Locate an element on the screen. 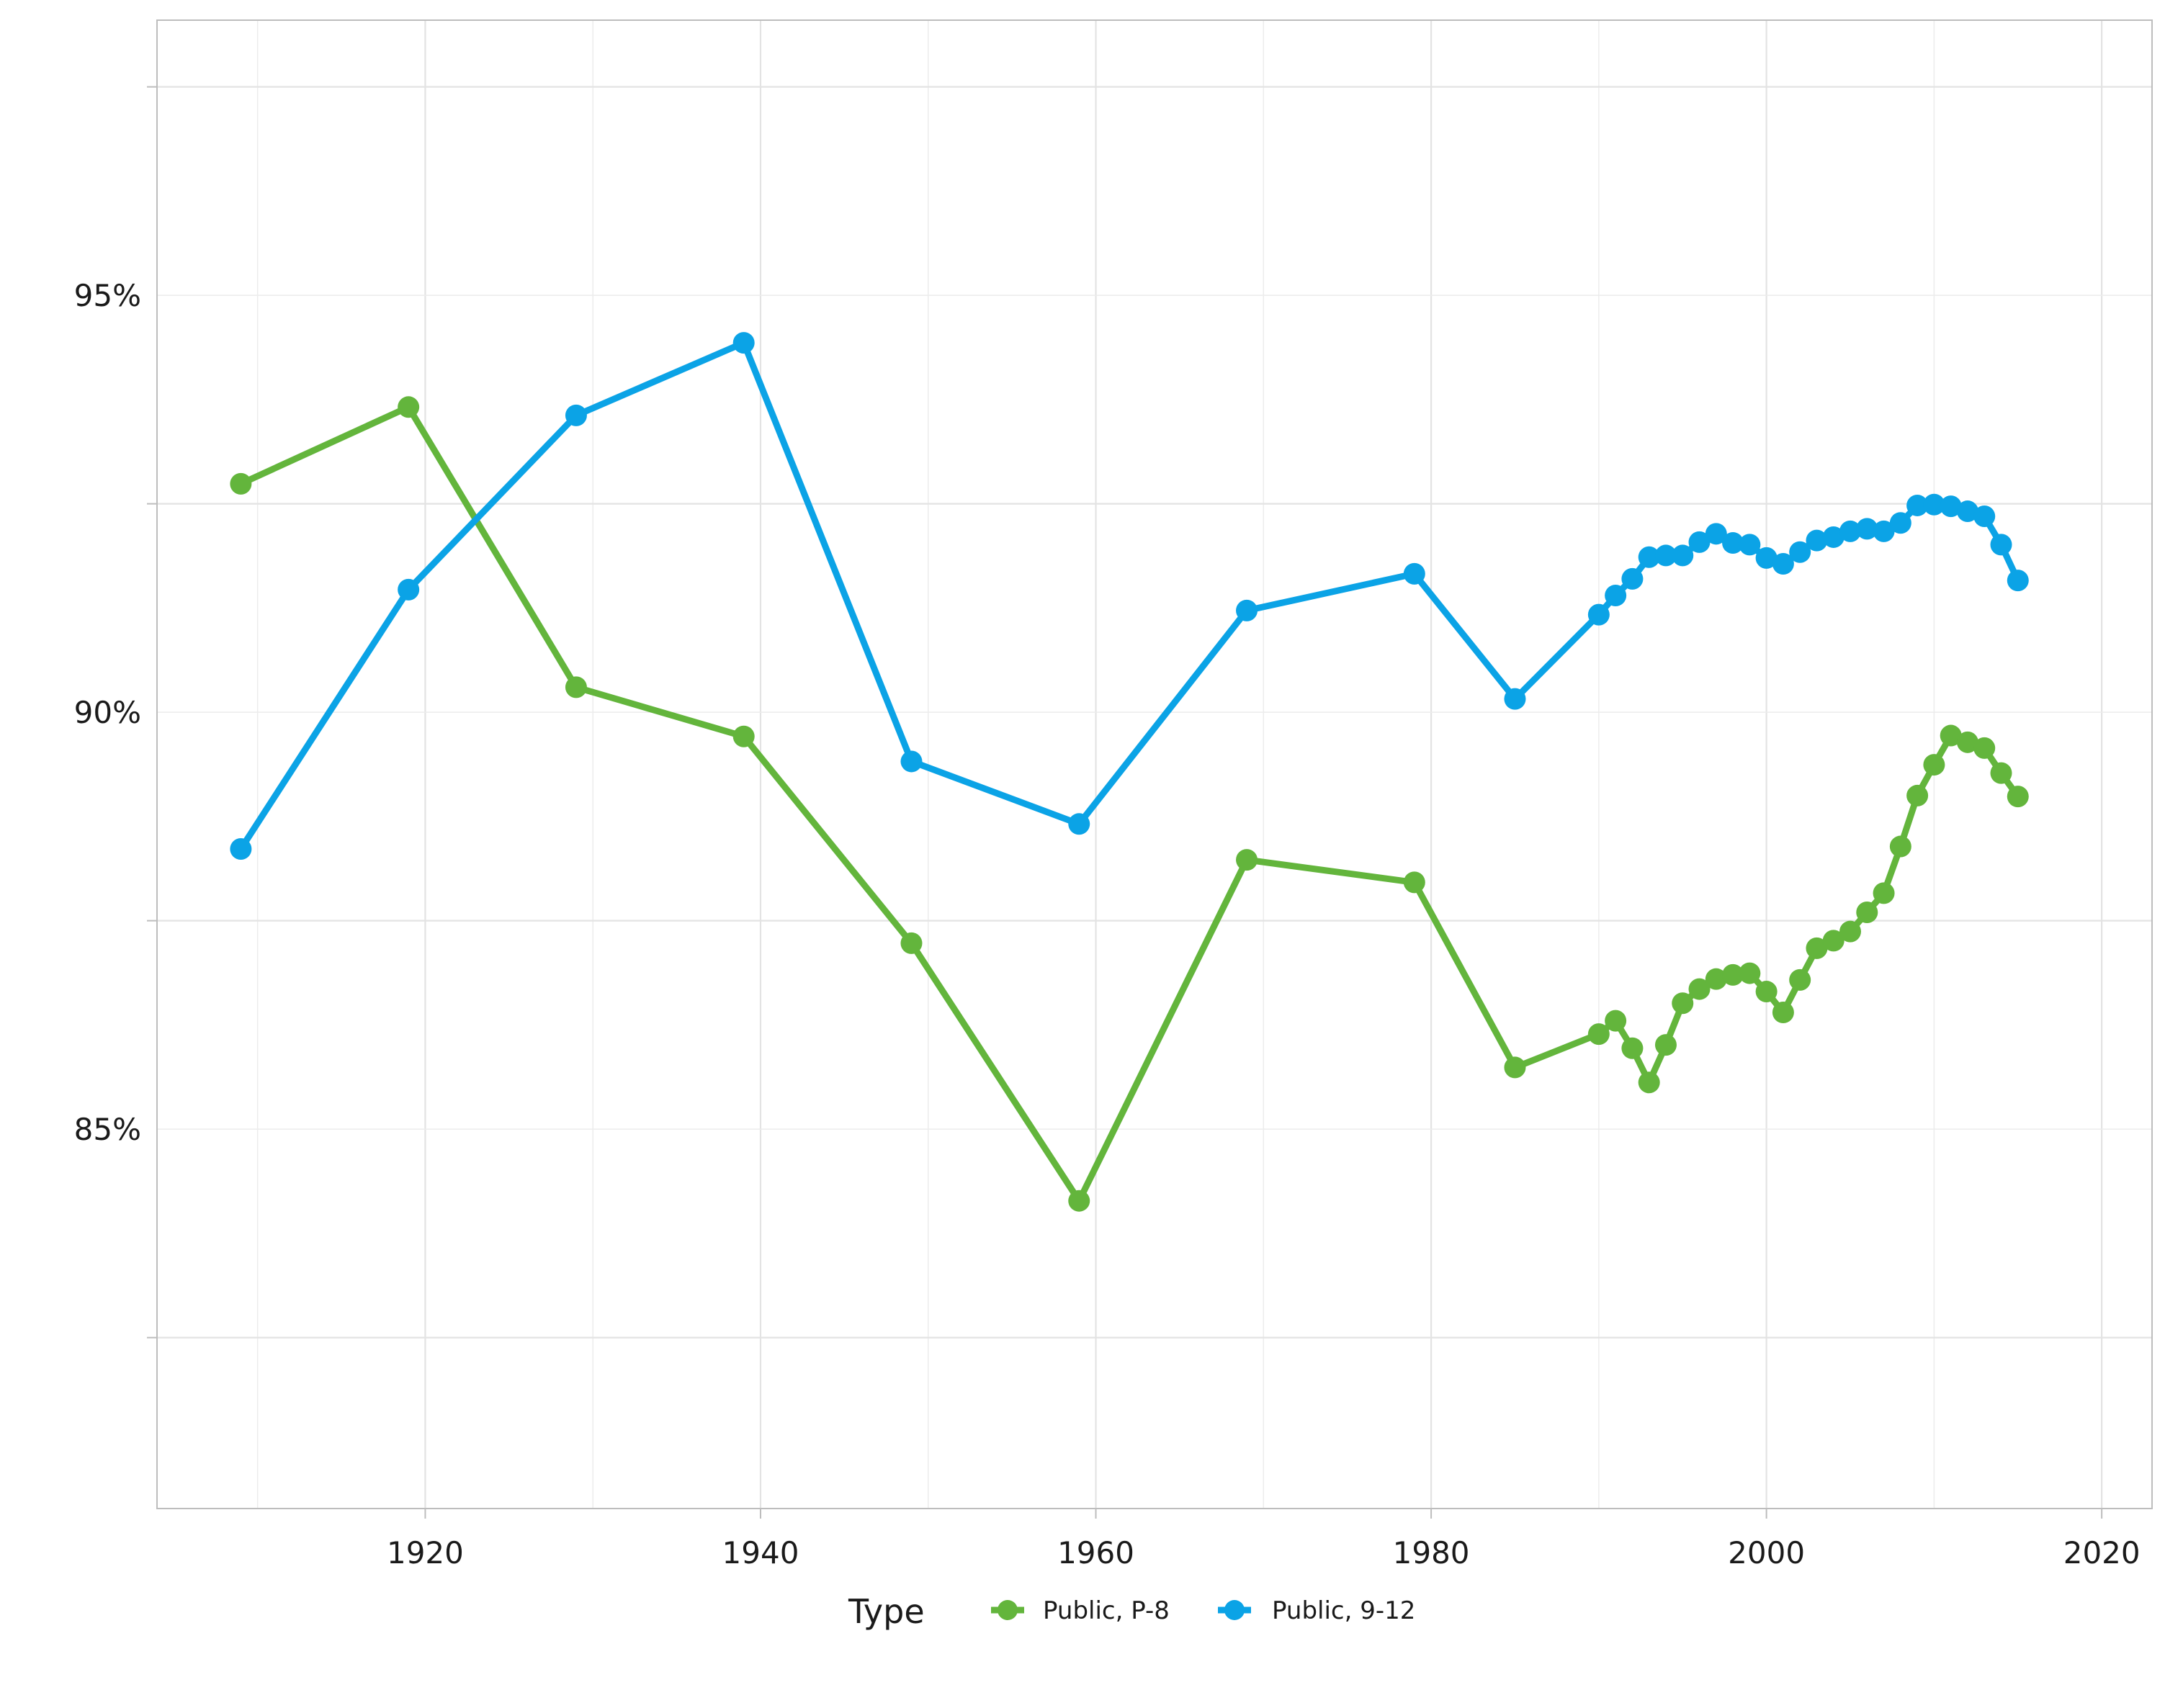 The height and width of the screenshot is (1708, 2165). y-tick-label: 90% is located at coordinates (107, 712).